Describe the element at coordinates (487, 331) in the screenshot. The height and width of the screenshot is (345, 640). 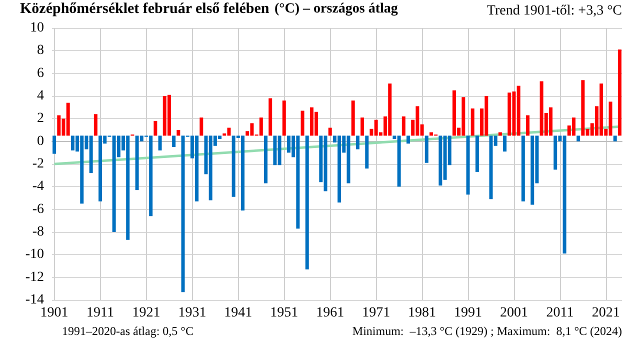
I see `text: Minimum: –13,3 °C (1929) ; Maximum: 8,1 °C (2024)` at that location.